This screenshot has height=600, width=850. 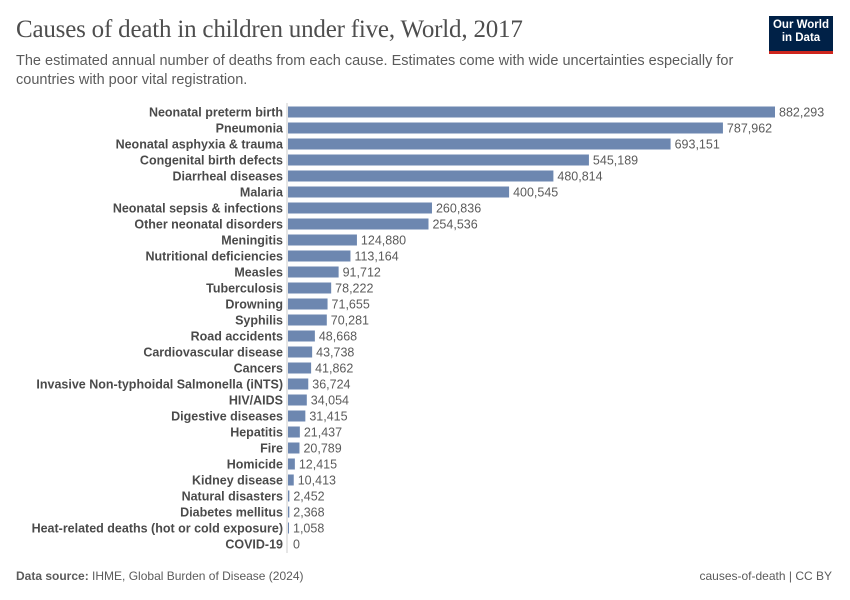 What do you see at coordinates (318, 465) in the screenshot?
I see `value-label: 12,415` at bounding box center [318, 465].